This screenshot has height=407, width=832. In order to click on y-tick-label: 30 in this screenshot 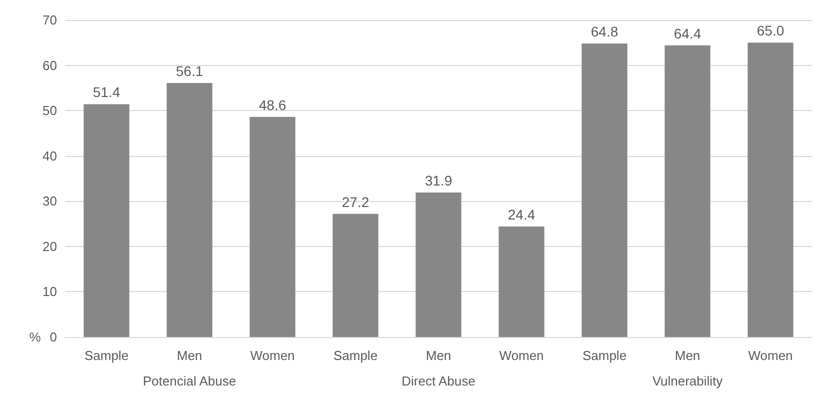, I will do `click(49, 201)`.